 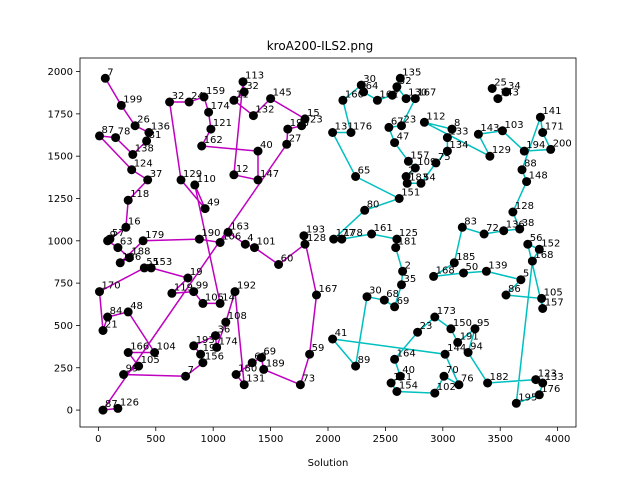 What do you see at coordinates (247, 369) in the screenshot?
I see `city-label: 180` at bounding box center [247, 369].